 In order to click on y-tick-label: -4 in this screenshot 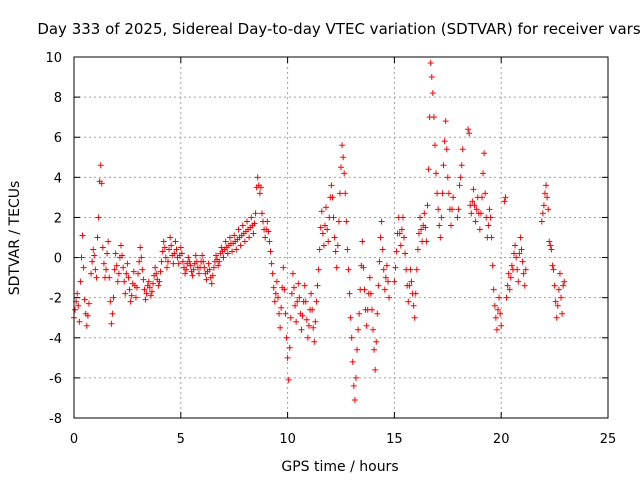, I will do `click(55, 339)`.